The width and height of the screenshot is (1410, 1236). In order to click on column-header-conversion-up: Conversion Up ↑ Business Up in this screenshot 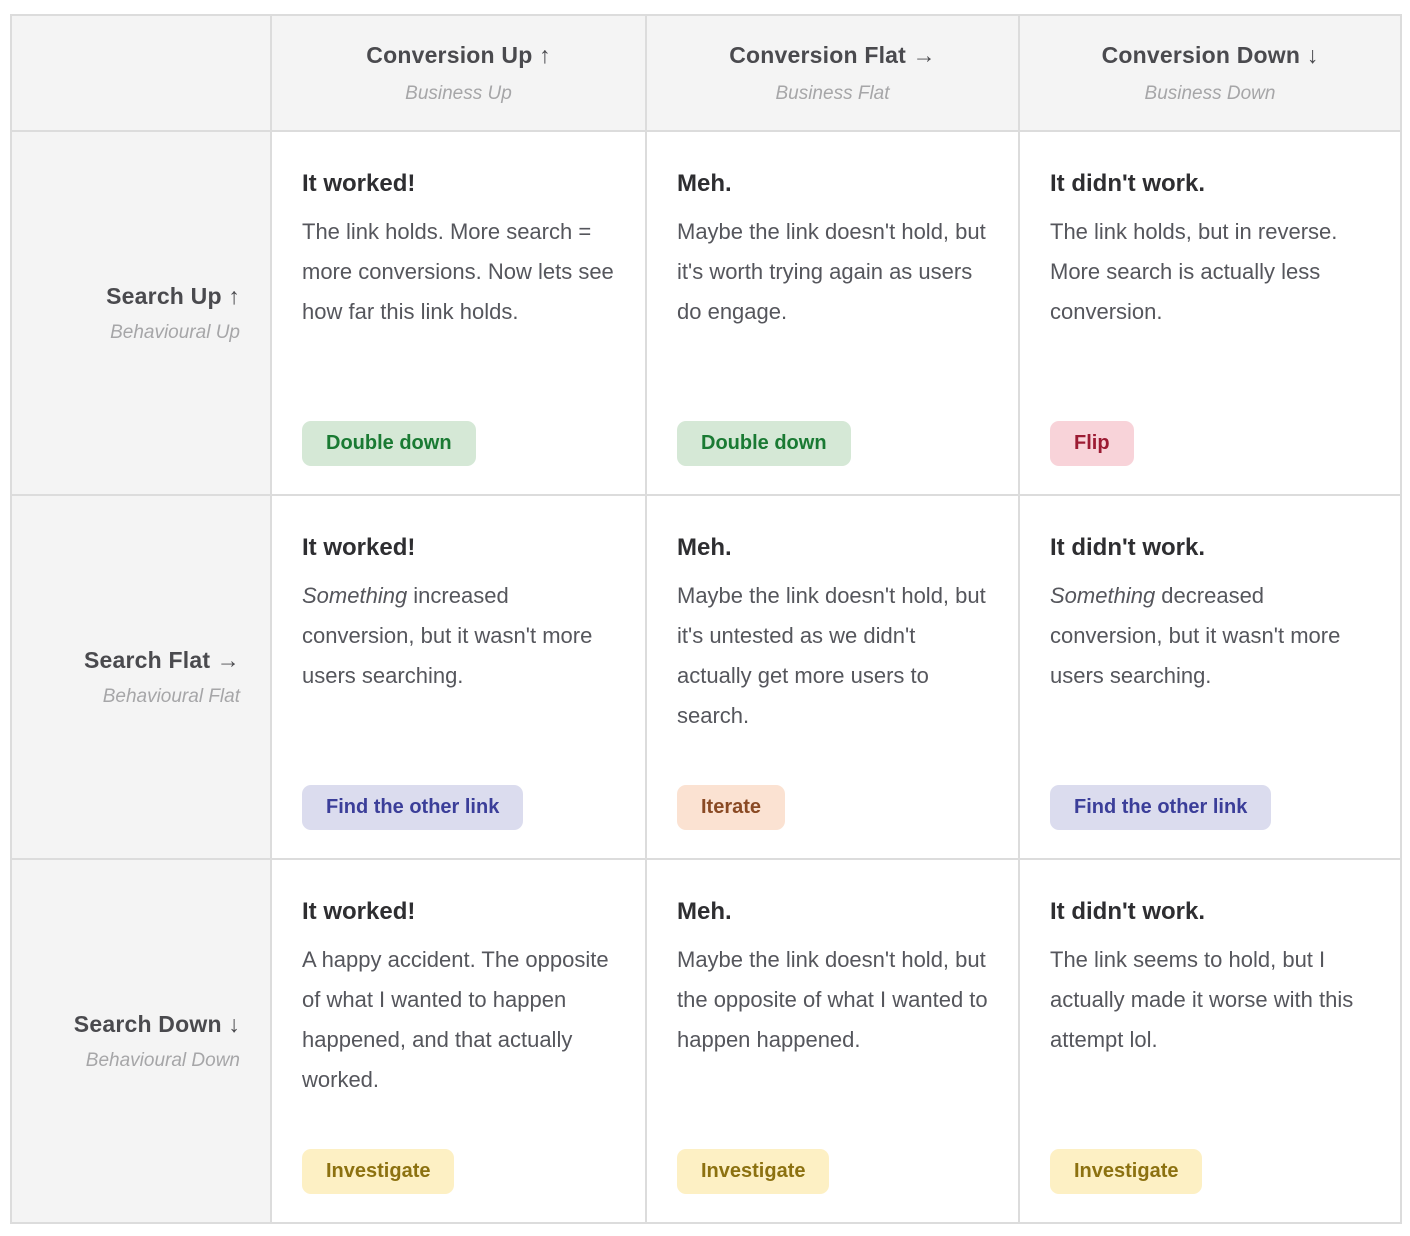, I will do `click(458, 73)`.